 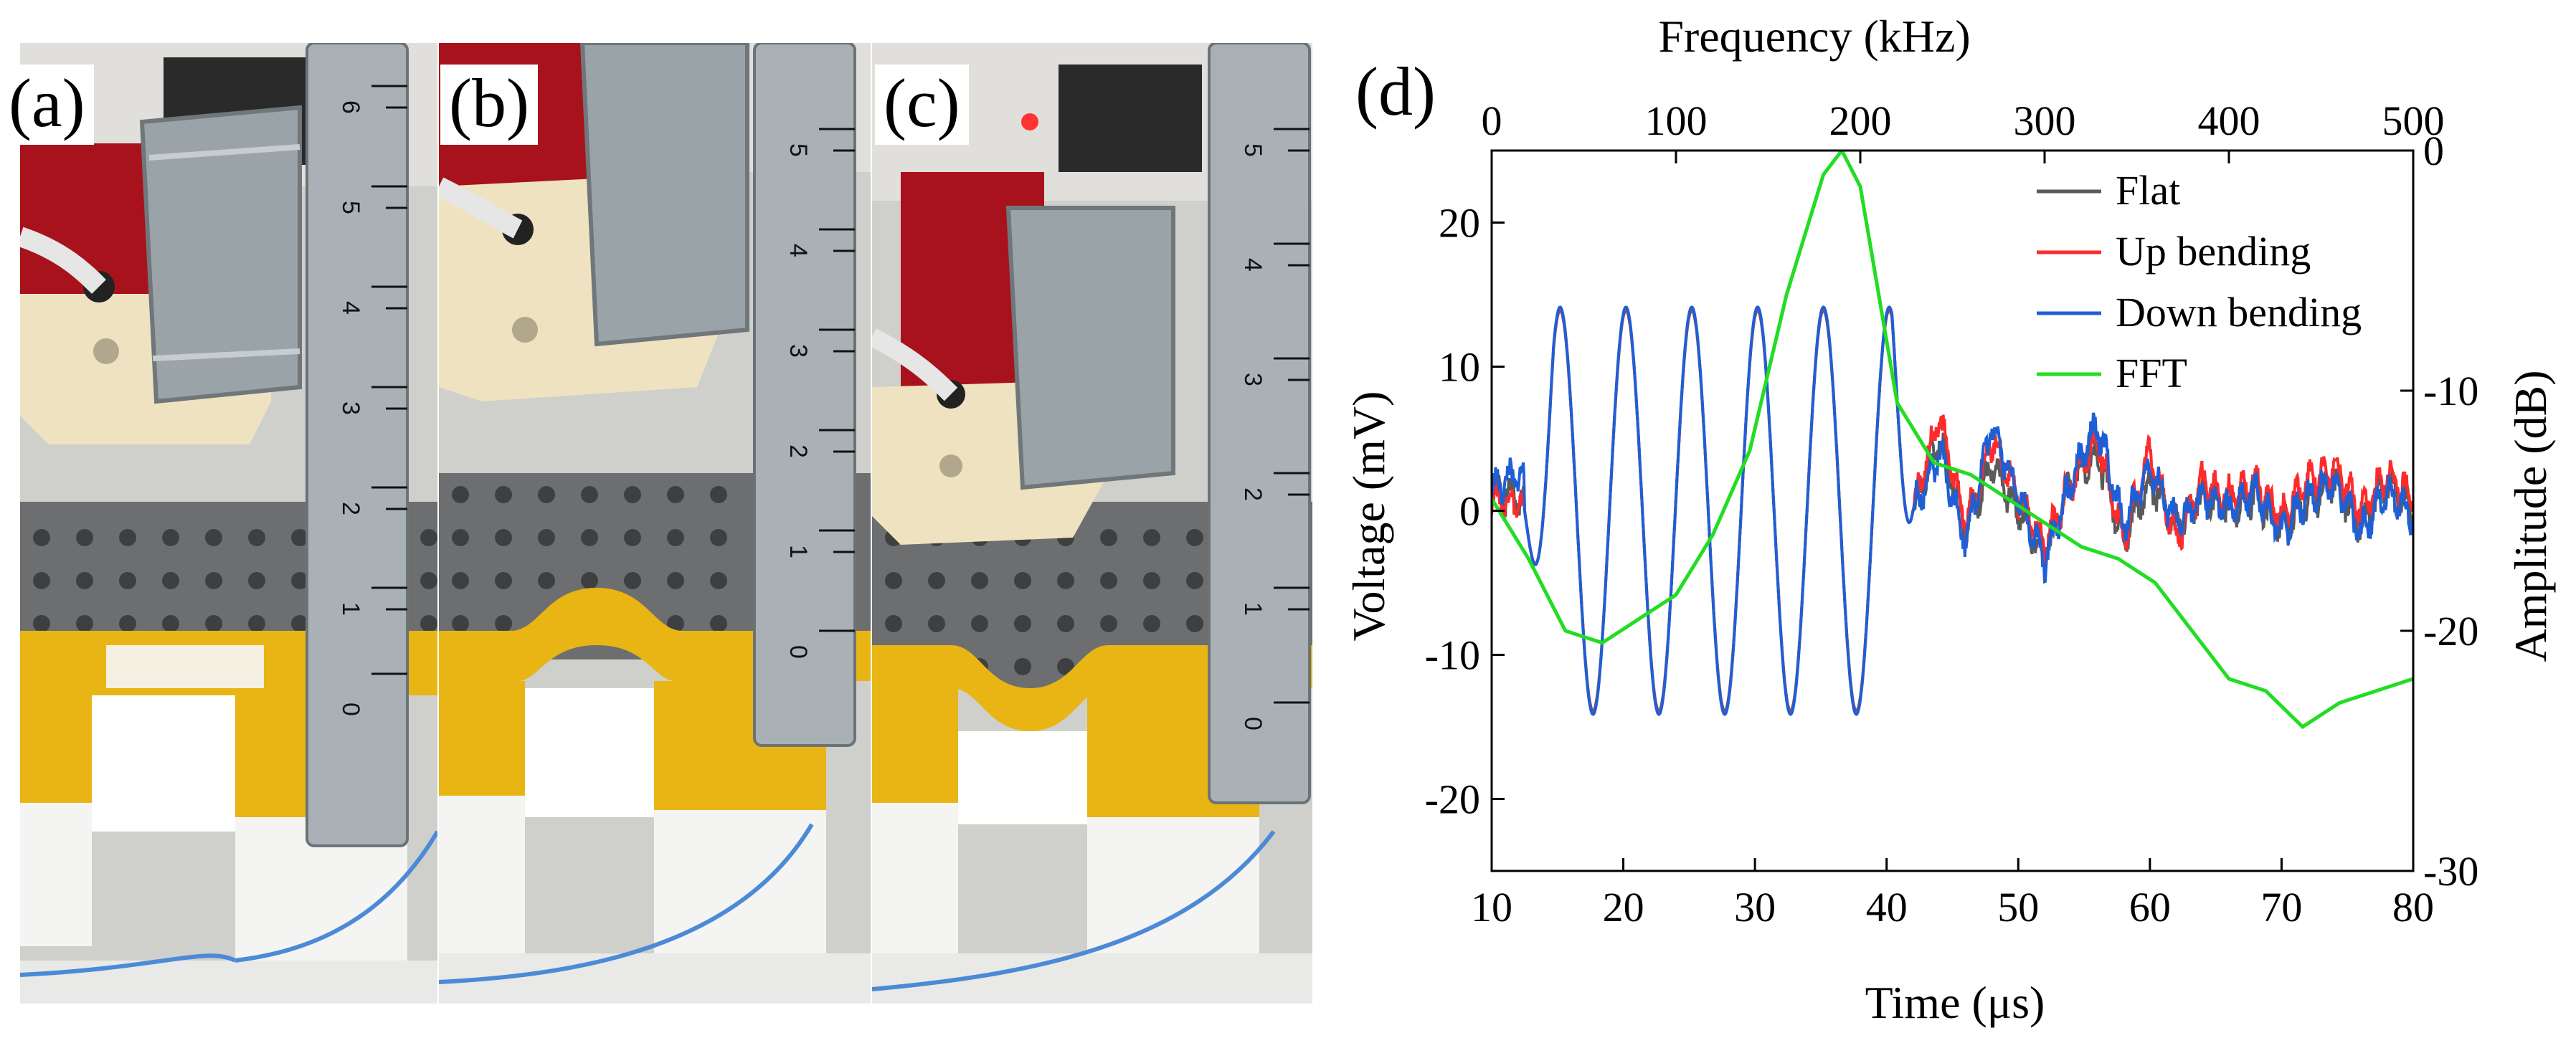 I want to click on x-axis-title: Time (μs), so click(x=1955, y=1002).